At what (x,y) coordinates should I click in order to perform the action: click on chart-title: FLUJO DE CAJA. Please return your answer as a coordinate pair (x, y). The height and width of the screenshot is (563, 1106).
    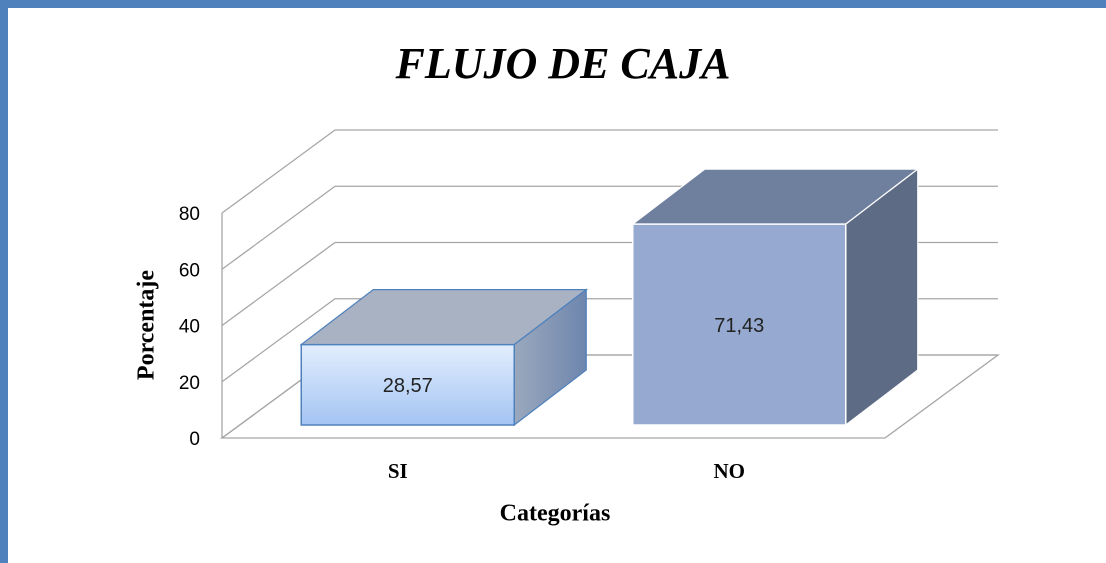
    Looking at the image, I should click on (563, 63).